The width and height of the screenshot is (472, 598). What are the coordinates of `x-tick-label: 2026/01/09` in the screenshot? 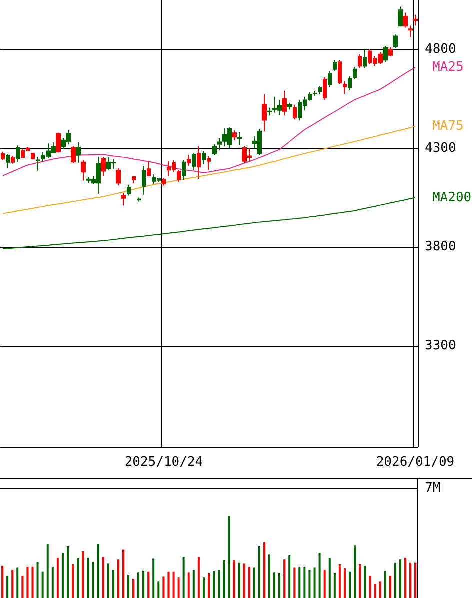 It's located at (415, 462).